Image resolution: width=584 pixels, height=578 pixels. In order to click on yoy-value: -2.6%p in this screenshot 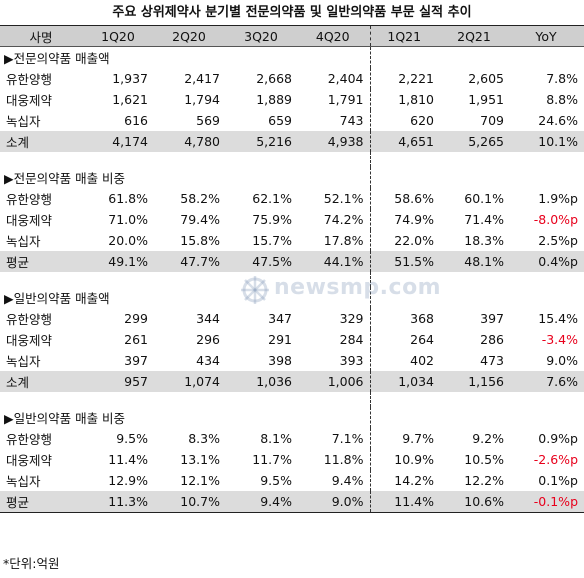, I will do `click(555, 459)`.